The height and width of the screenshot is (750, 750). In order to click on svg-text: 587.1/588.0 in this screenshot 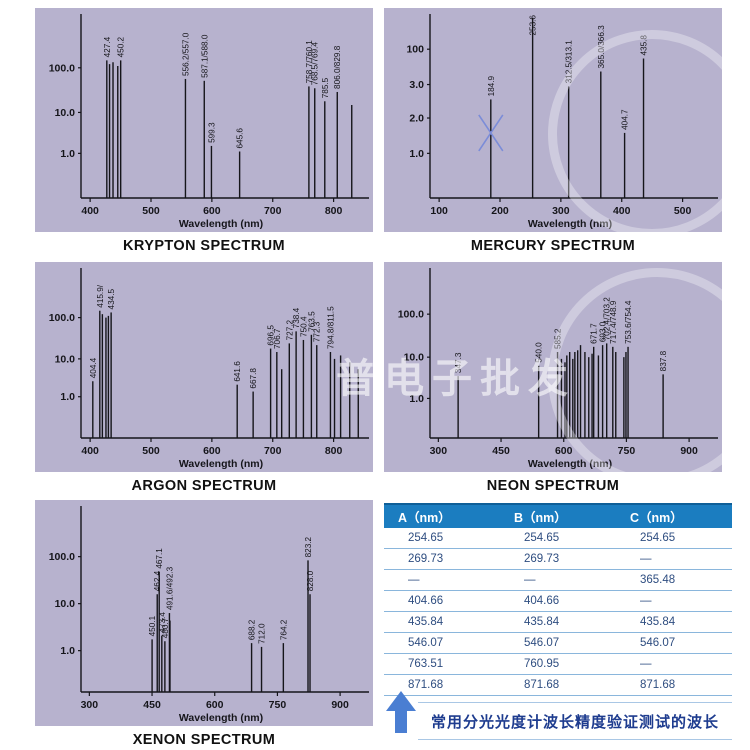, I will do `click(204, 56)`.